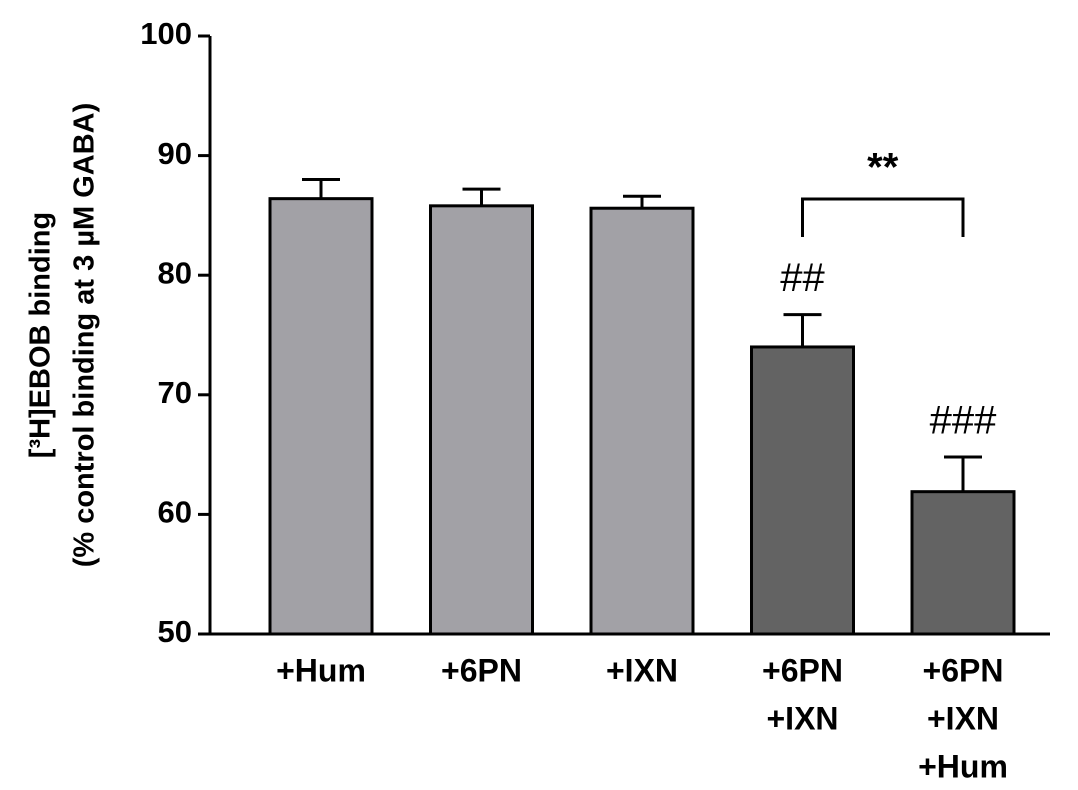  What do you see at coordinates (883, 217) in the screenshot?
I see `comparison-bracket` at bounding box center [883, 217].